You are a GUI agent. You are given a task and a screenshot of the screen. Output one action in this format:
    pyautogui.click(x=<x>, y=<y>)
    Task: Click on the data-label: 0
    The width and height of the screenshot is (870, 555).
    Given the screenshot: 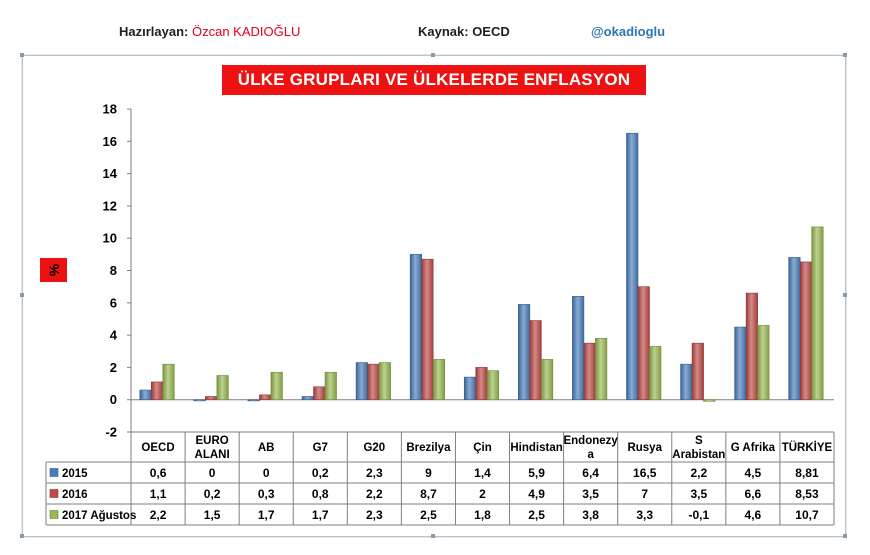 What is the action you would take?
    pyautogui.click(x=212, y=473)
    